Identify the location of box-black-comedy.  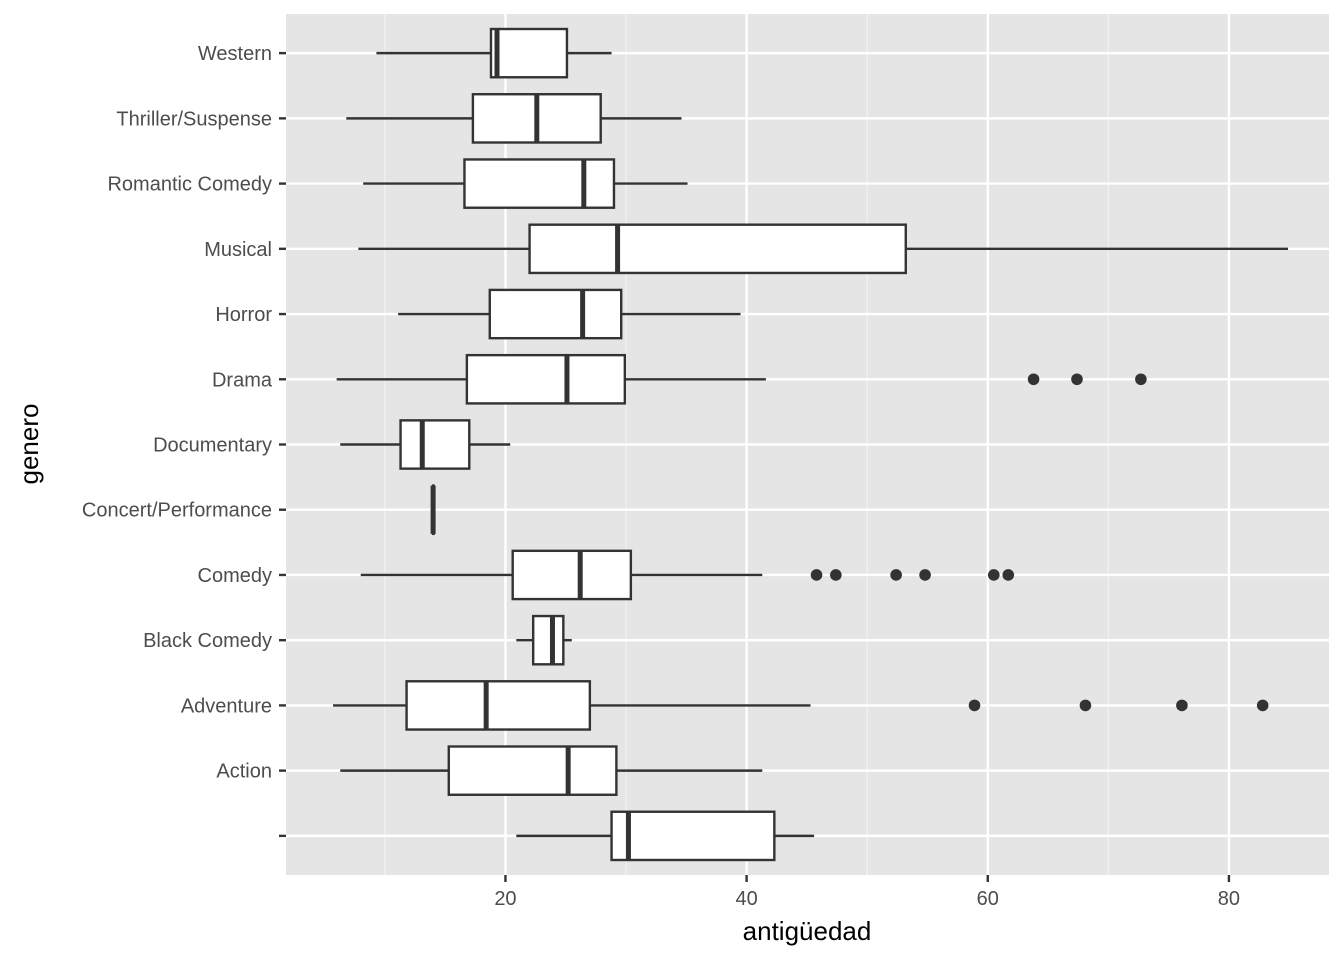
(544, 640).